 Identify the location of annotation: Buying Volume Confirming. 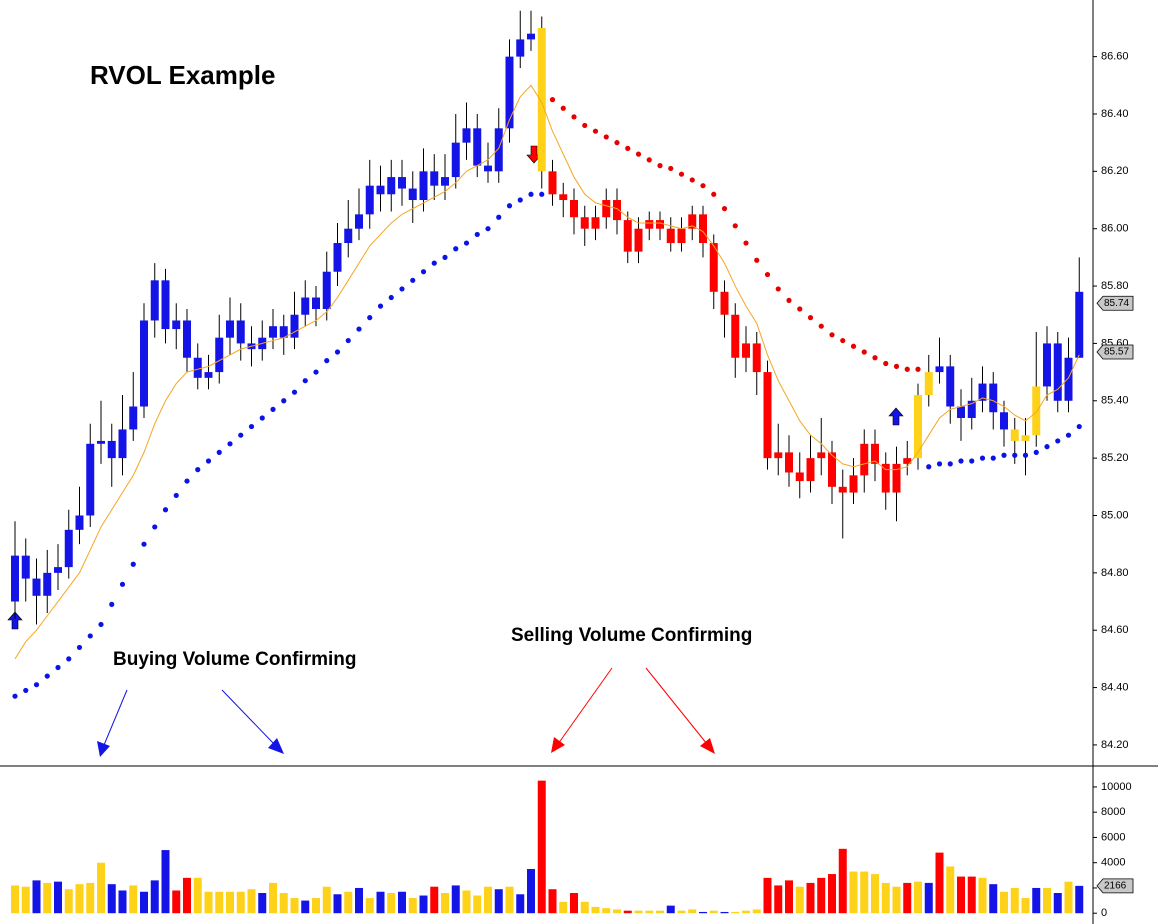
(234, 659).